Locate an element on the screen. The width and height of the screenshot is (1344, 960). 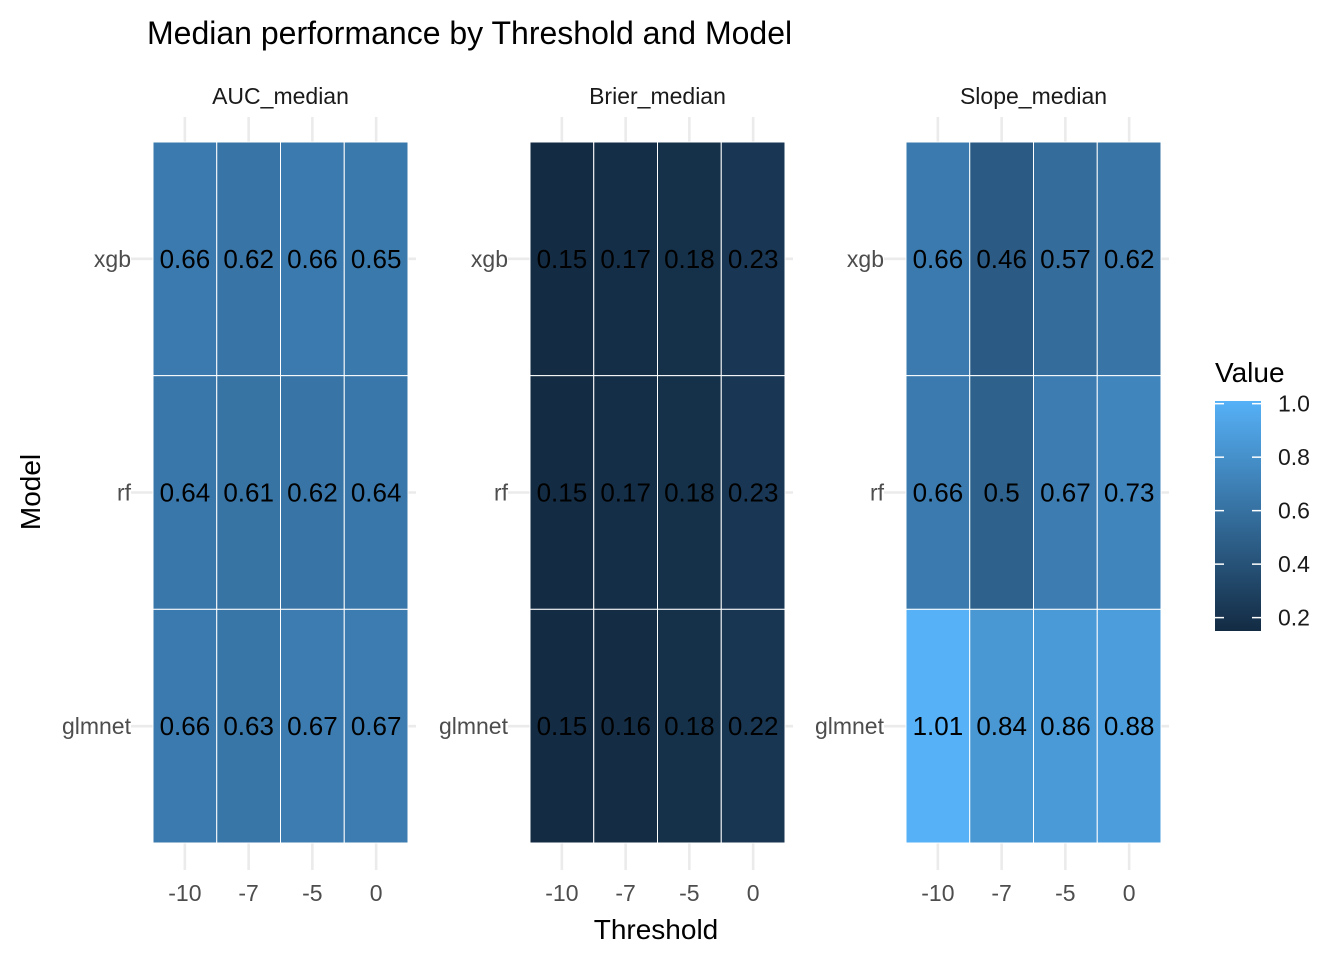
facet-strip-label: AUC_median is located at coordinates (280, 96).